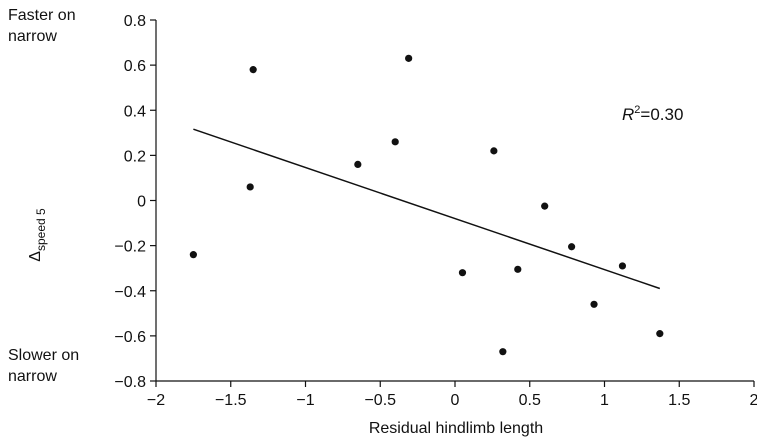 The image size is (757, 443). Describe the element at coordinates (42, 15) in the screenshot. I see `top-corner-label-line1: Faster on` at that location.